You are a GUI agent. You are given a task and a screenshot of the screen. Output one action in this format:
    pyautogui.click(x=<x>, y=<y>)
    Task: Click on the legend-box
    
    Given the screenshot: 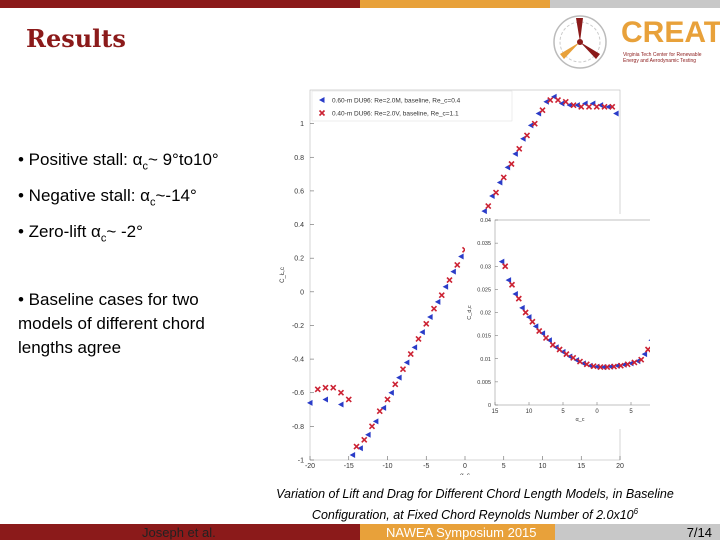 What is the action you would take?
    pyautogui.click(x=412, y=106)
    